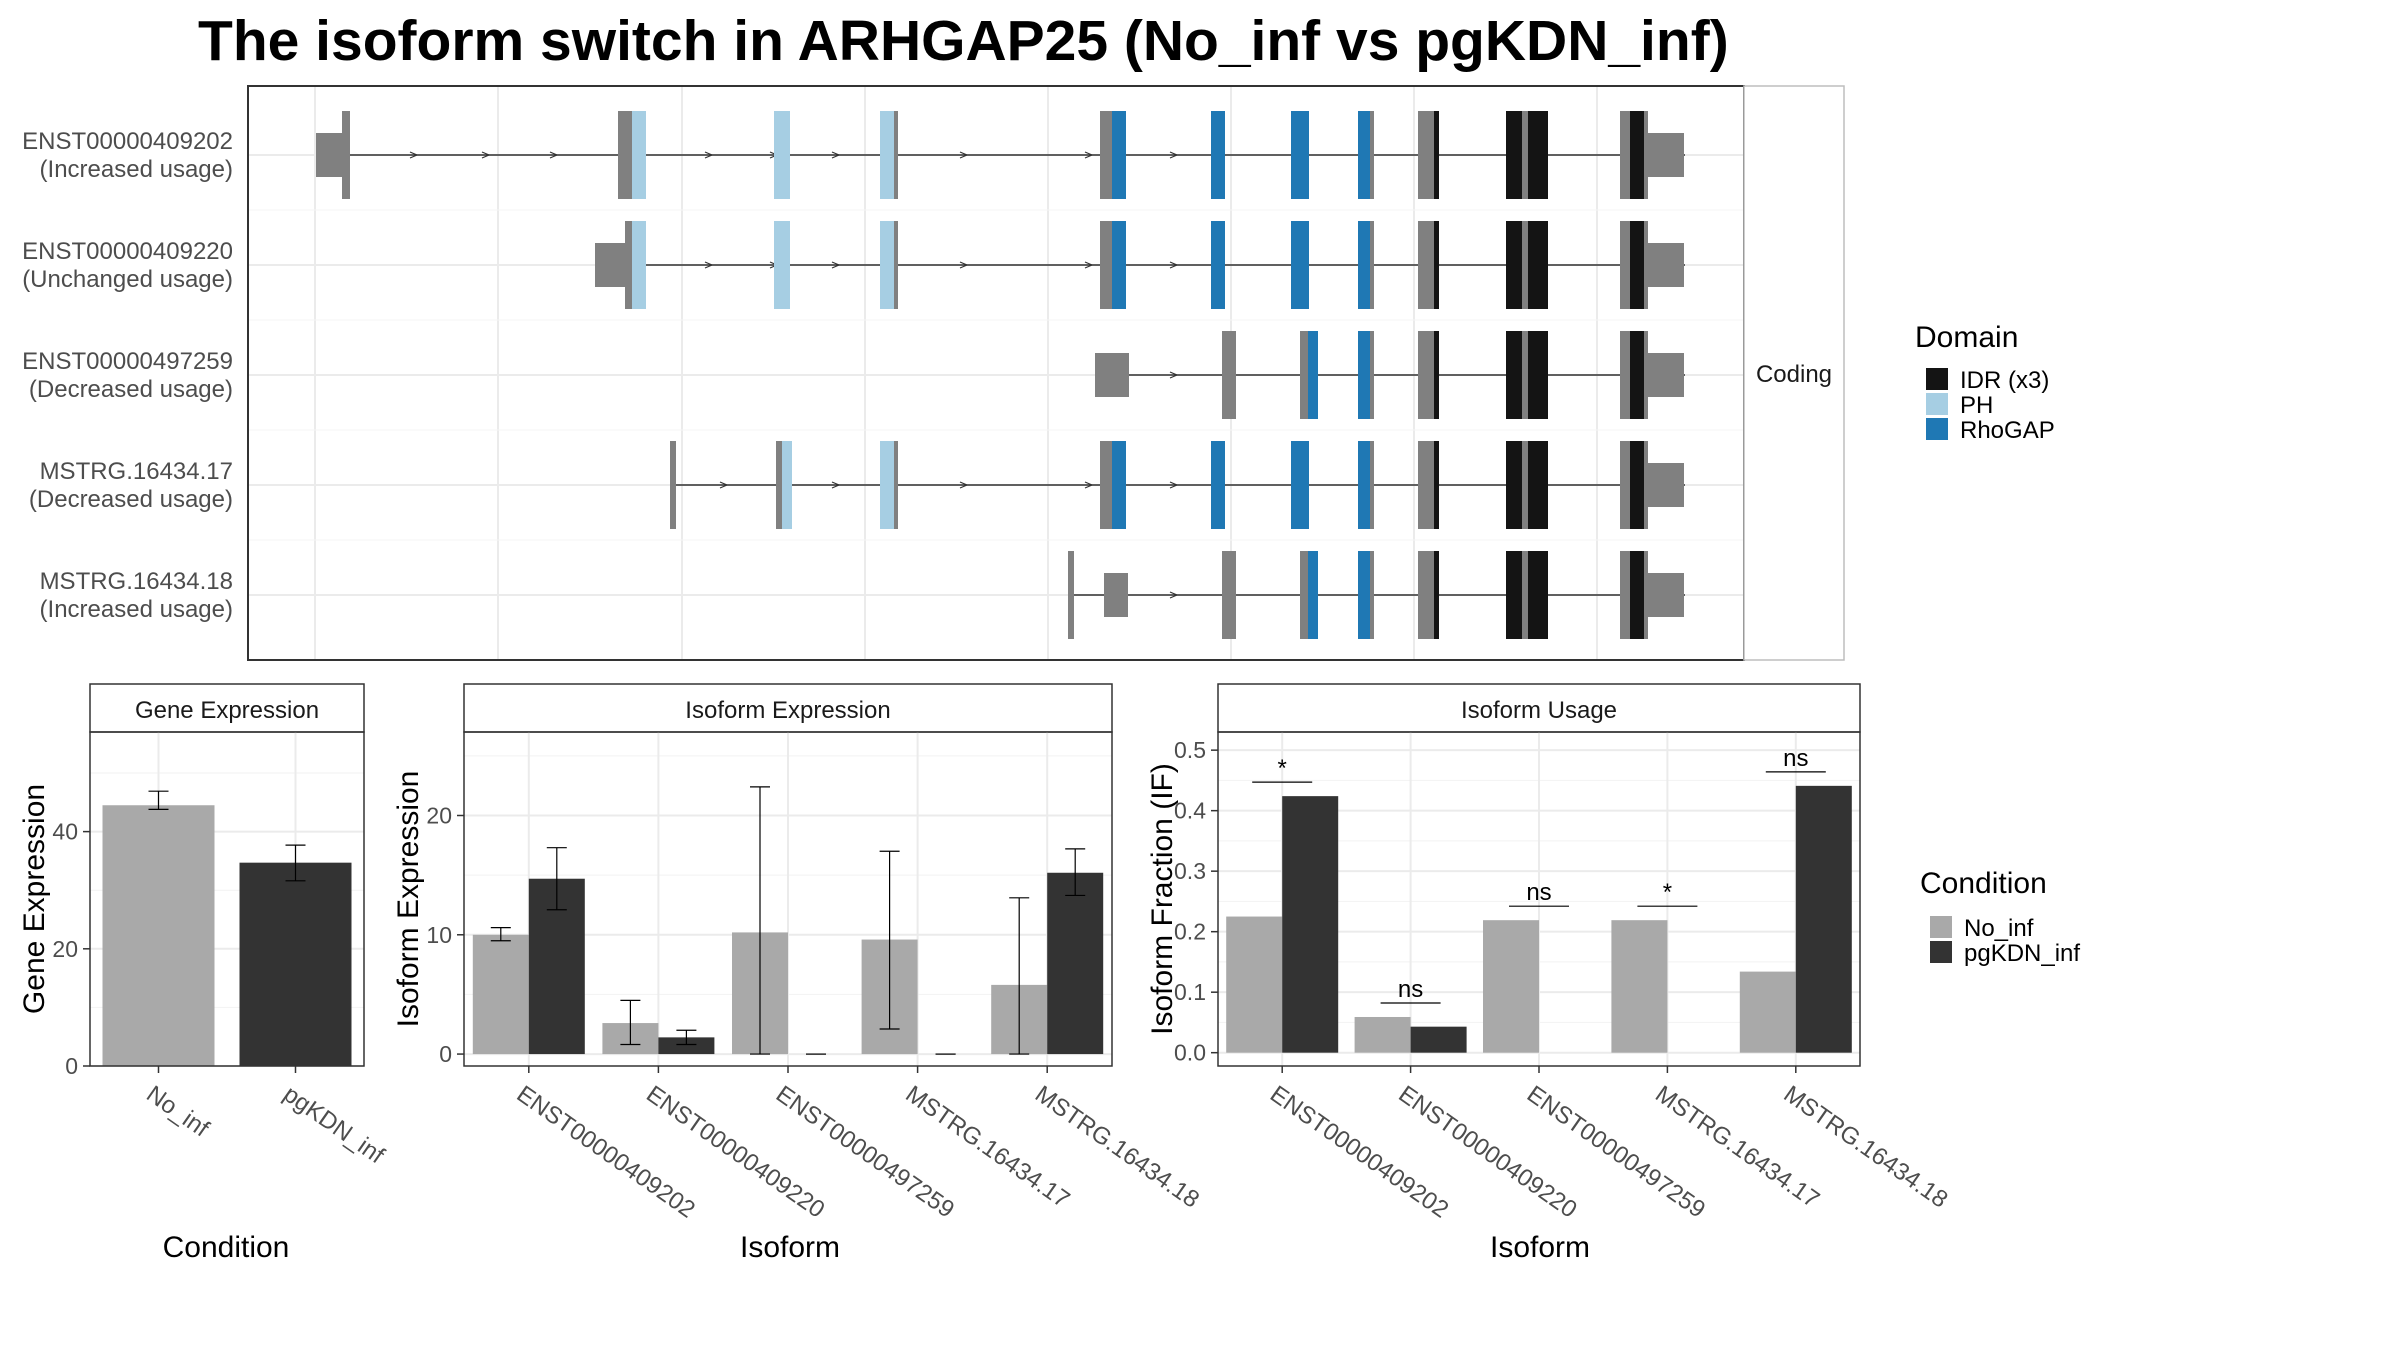 Image resolution: width=2400 pixels, height=1350 pixels. I want to click on isoform-row-label: ENST00000409202, so click(127, 141).